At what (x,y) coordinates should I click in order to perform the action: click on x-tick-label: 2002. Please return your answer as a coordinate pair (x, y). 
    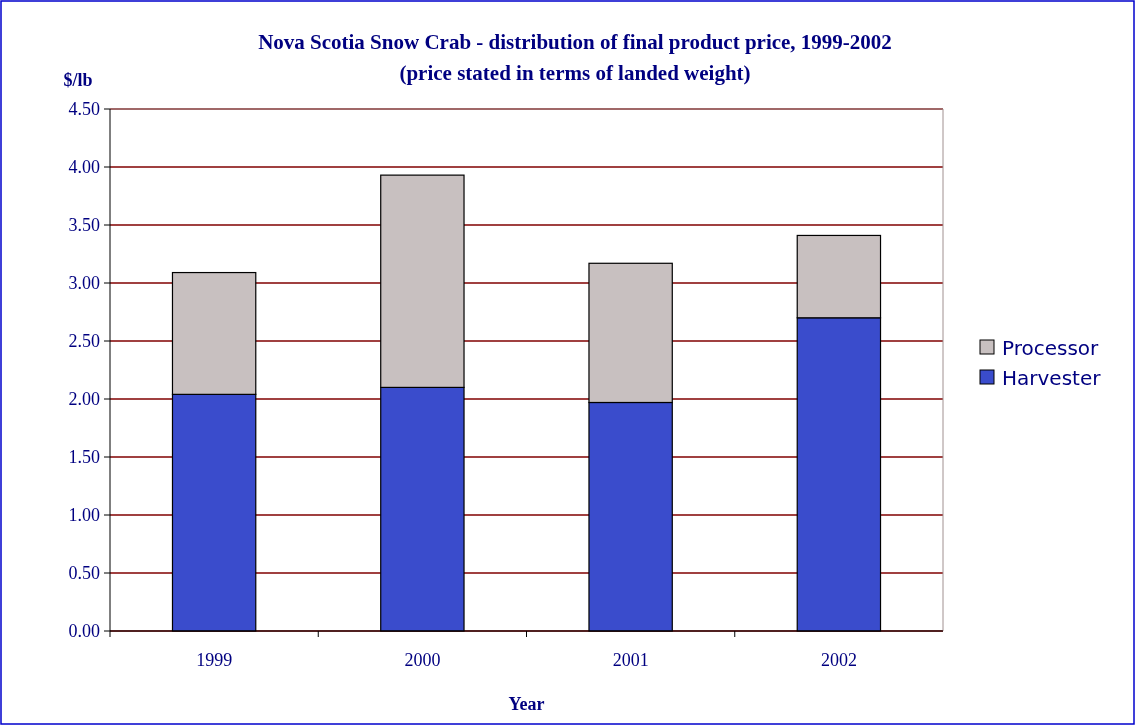
    Looking at the image, I should click on (838, 660).